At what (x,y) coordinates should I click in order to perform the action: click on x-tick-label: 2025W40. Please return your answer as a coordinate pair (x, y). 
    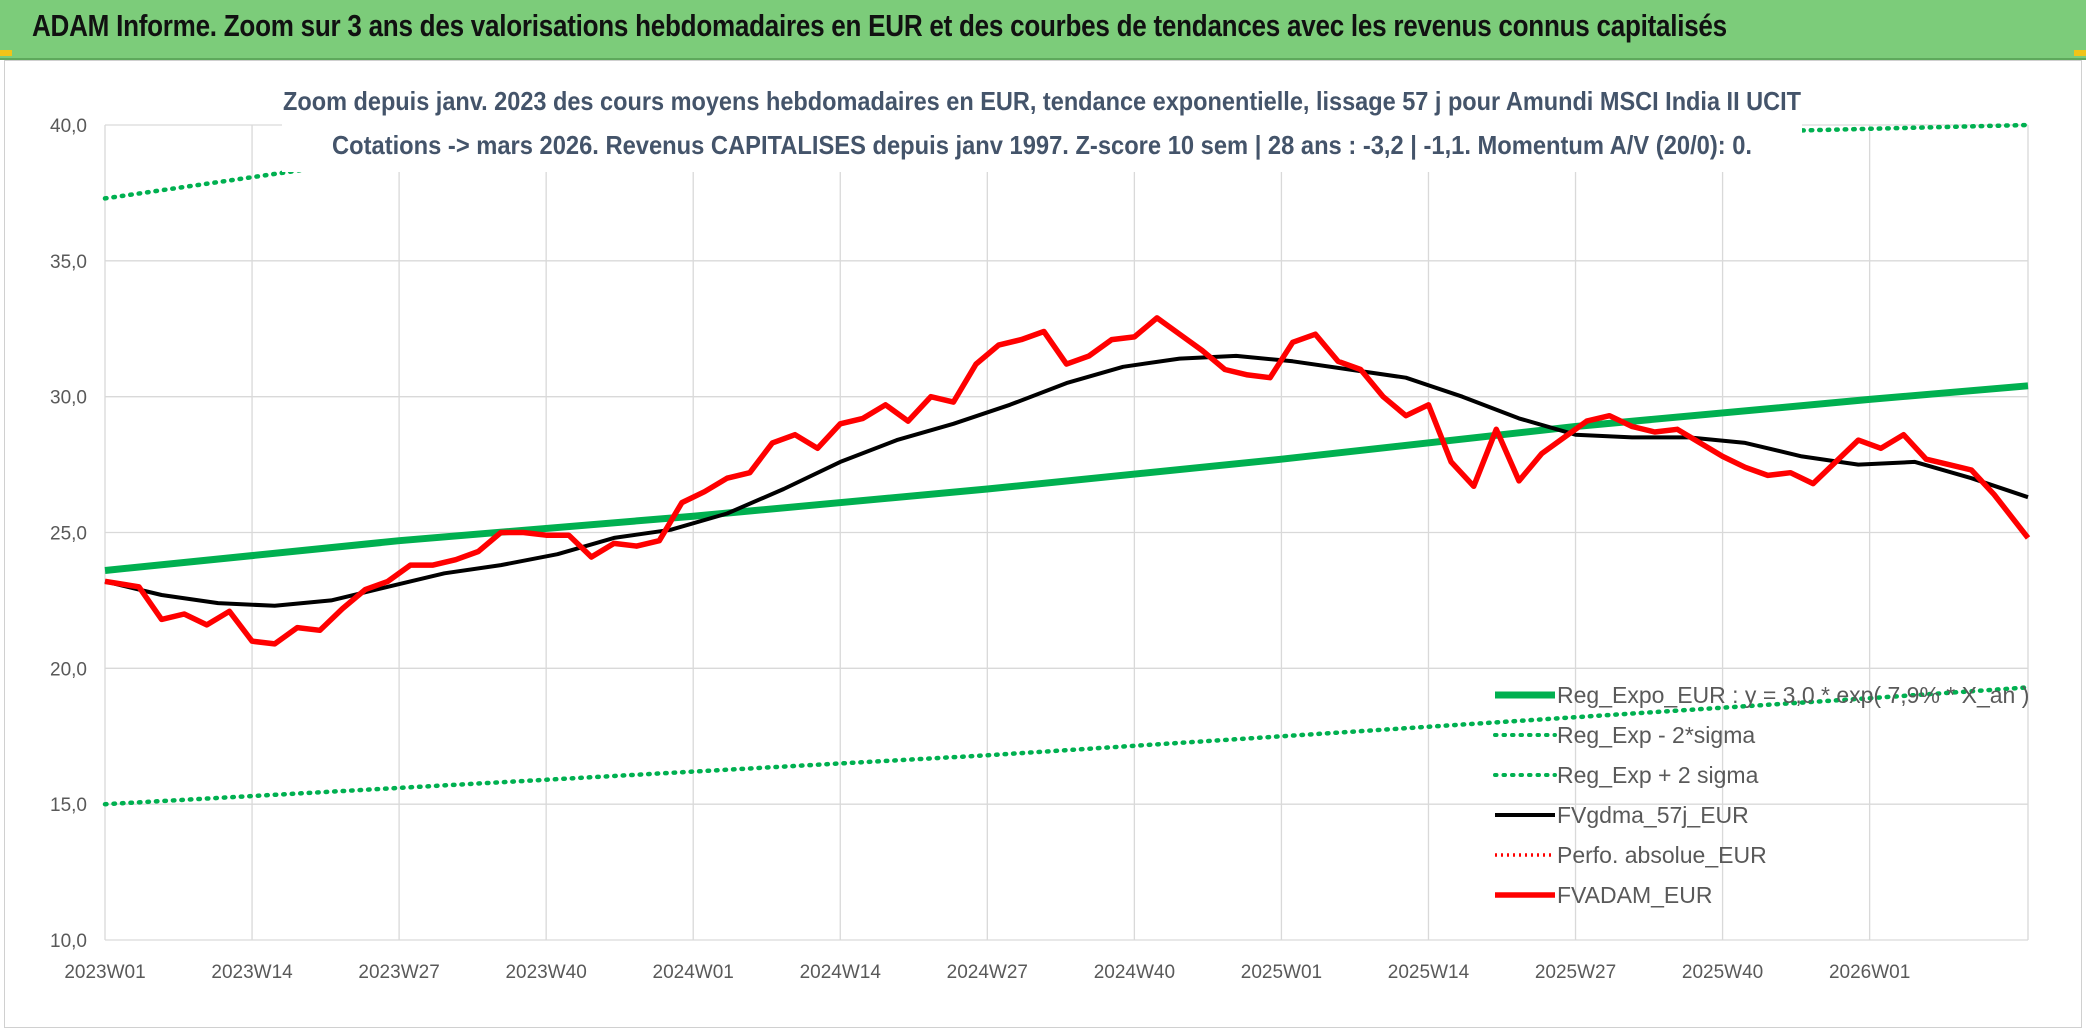
    Looking at the image, I should click on (1722, 972).